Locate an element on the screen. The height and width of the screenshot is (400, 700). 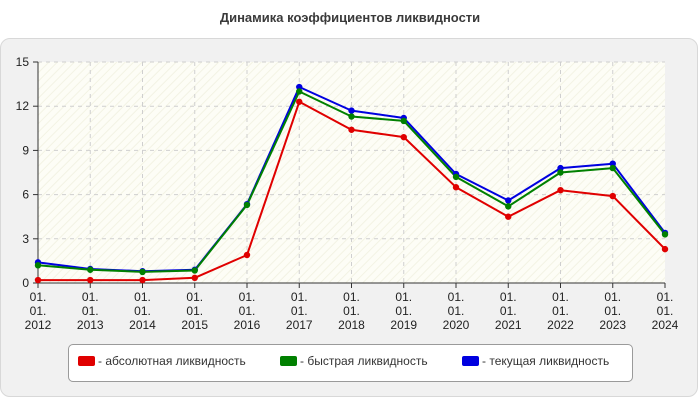
y-tick-label: 3 is located at coordinates (25, 239).